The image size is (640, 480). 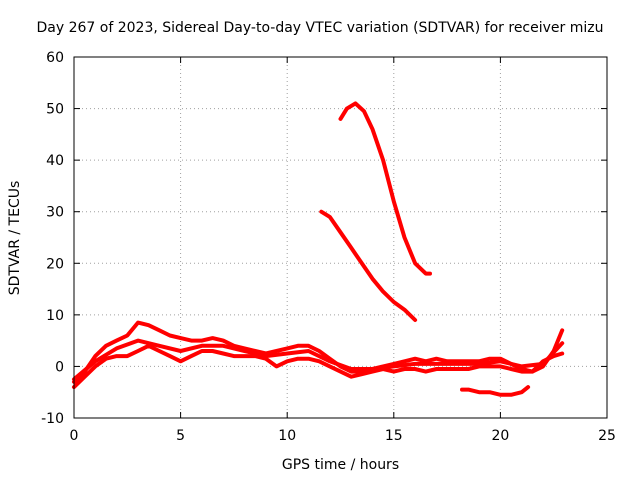 What do you see at coordinates (55, 110) in the screenshot?
I see `y-tick-label: 50` at bounding box center [55, 110].